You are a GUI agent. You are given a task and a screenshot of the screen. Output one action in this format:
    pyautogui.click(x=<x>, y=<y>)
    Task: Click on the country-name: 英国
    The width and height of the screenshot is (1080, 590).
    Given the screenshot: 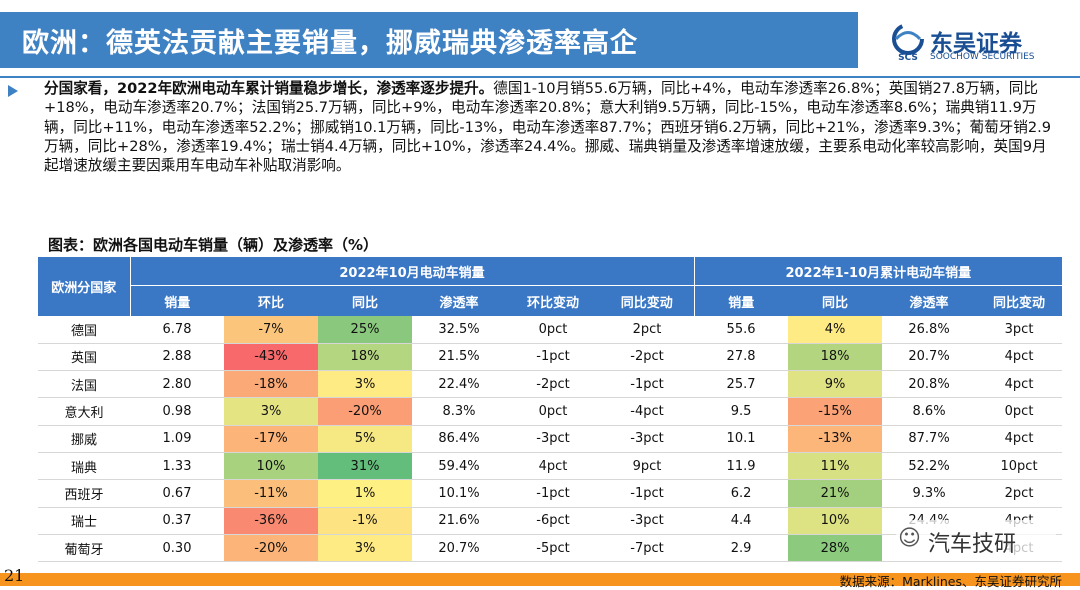 What is the action you would take?
    pyautogui.click(x=84, y=357)
    